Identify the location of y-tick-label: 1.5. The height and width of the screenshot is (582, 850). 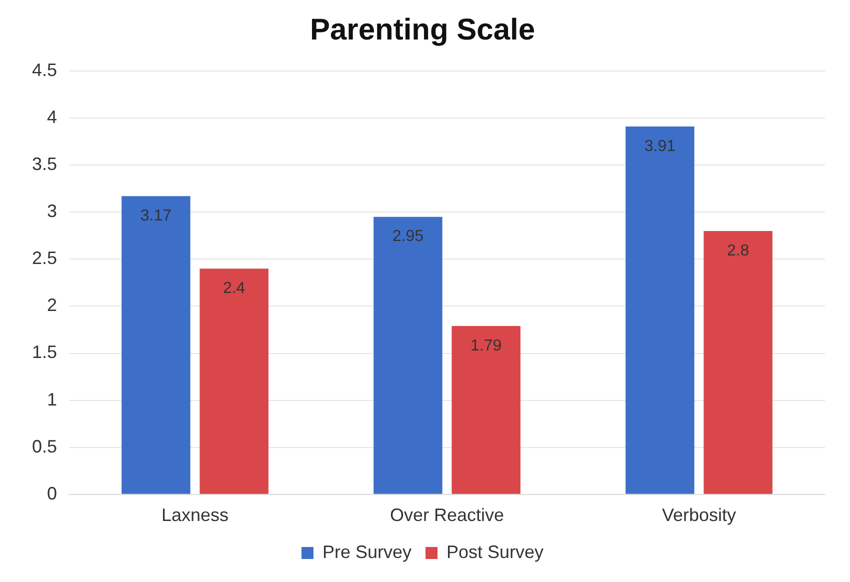
(45, 352).